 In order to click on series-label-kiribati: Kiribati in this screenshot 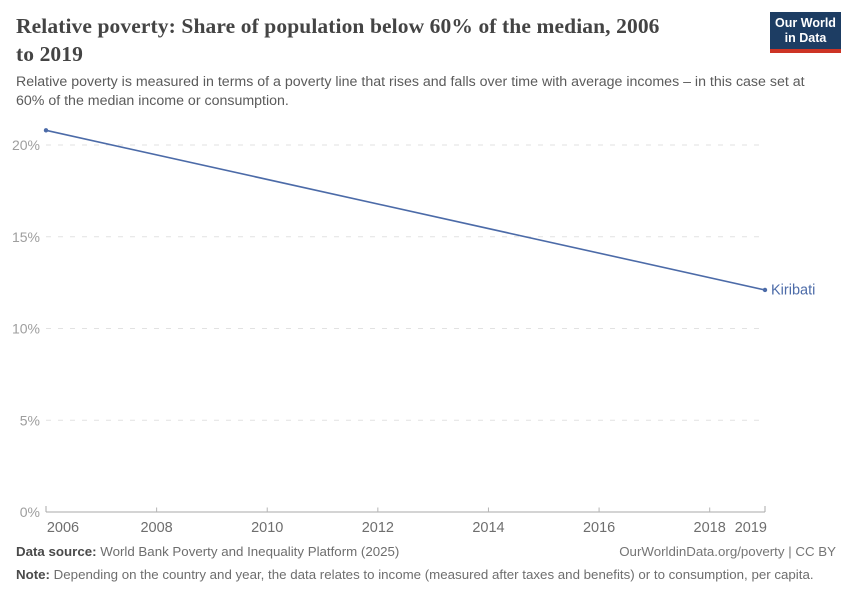, I will do `click(793, 290)`.